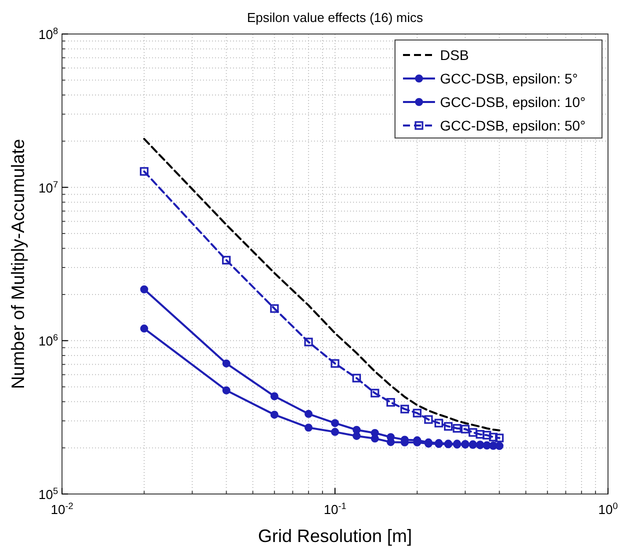 This screenshot has height=552, width=630. What do you see at coordinates (335, 17) in the screenshot?
I see `chart-title: Epsilon value effects (16) mics` at bounding box center [335, 17].